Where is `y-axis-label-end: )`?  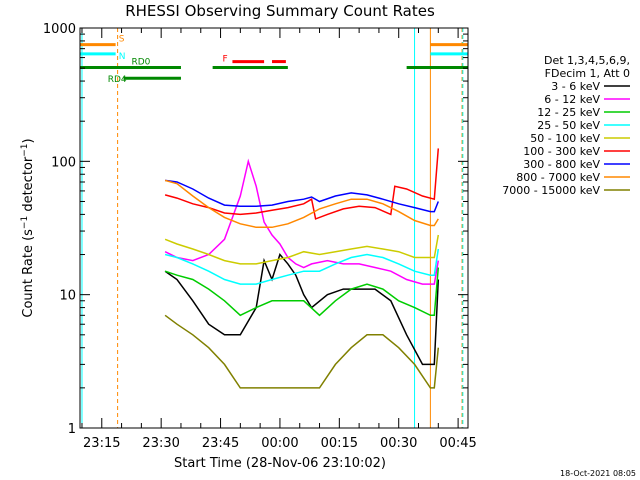 y-axis-label-end: ) is located at coordinates (28, 140).